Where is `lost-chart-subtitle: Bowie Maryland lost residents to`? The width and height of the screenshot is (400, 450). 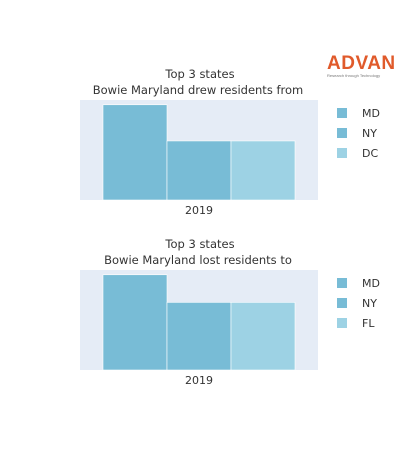 lost-chart-subtitle: Bowie Maryland lost residents to is located at coordinates (198, 260).